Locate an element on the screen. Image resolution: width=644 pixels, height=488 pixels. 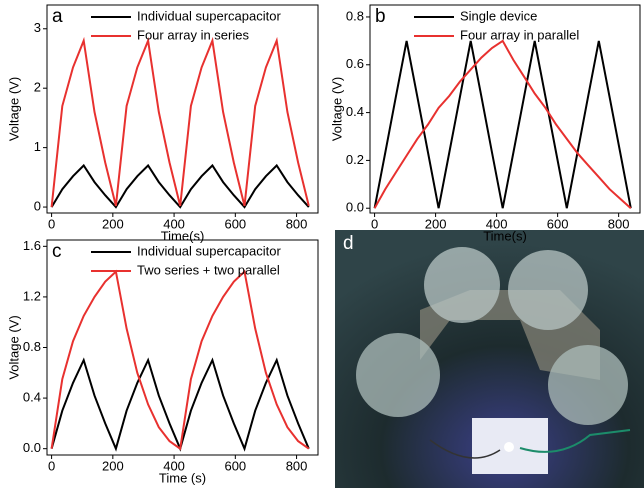
legend-label: Two series + two parallel is located at coordinates (208, 269).